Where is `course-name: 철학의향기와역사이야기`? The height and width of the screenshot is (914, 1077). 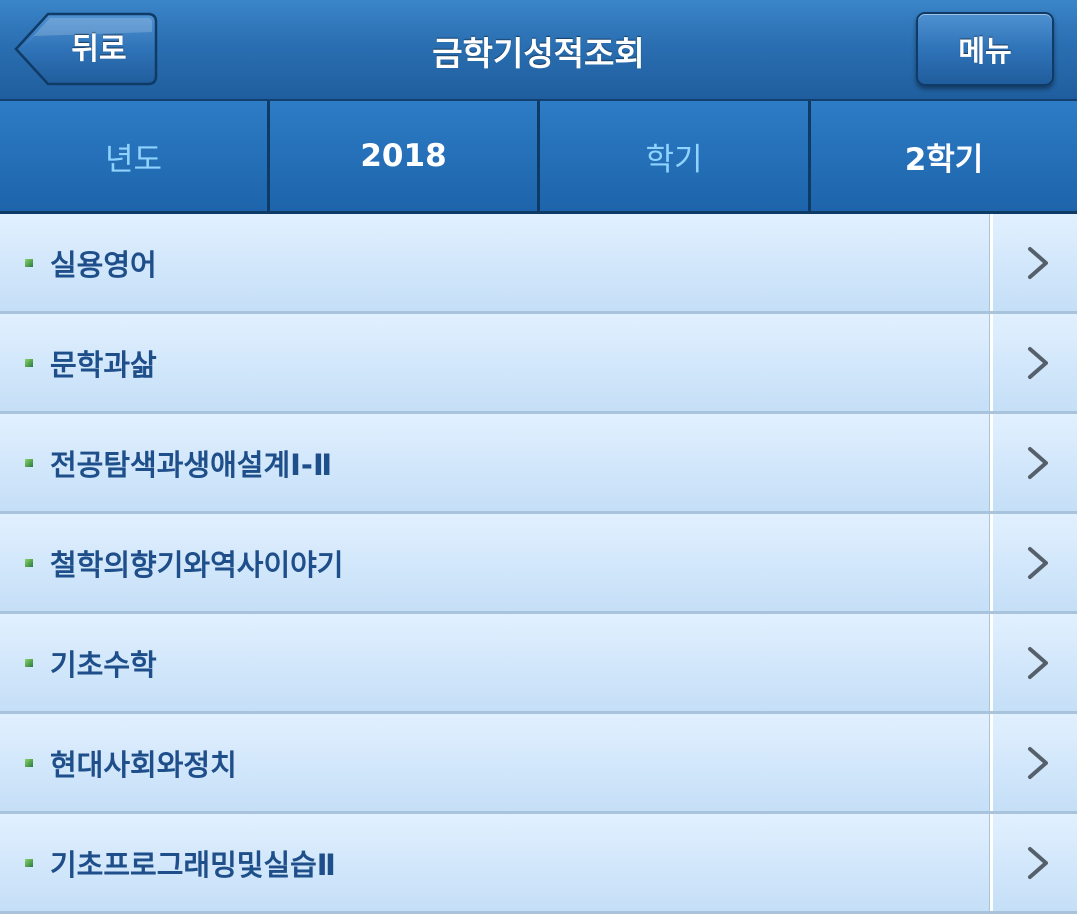 course-name: 철학의향기와역사이야기 is located at coordinates (197, 564).